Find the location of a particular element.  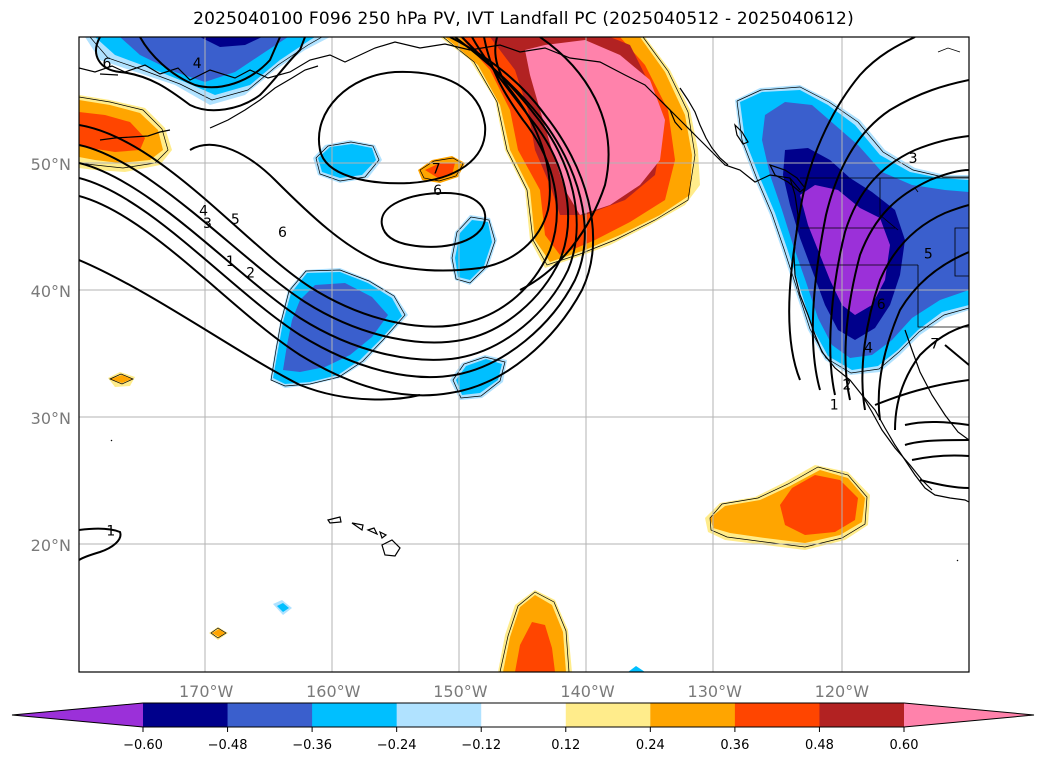

latitude-label: 40°N is located at coordinates (51, 291).